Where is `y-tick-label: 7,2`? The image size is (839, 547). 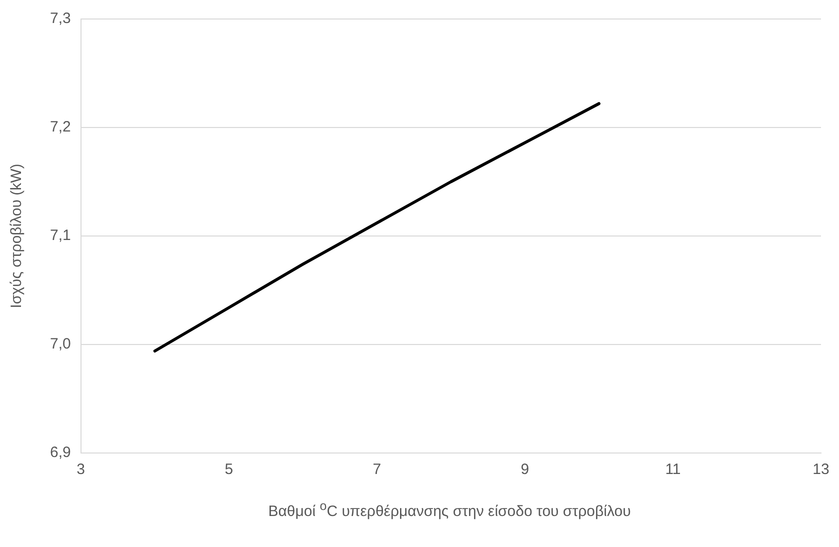 y-tick-label: 7,2 is located at coordinates (60, 127).